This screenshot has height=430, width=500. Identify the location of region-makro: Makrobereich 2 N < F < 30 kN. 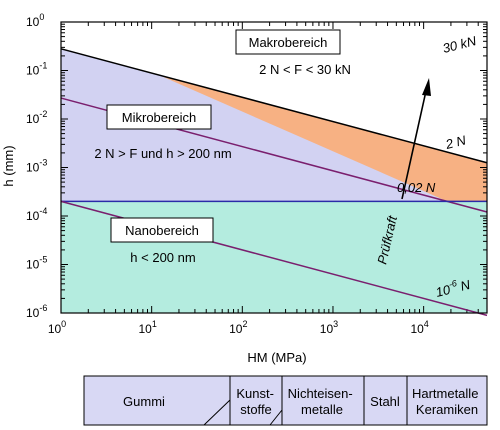
(293, 53).